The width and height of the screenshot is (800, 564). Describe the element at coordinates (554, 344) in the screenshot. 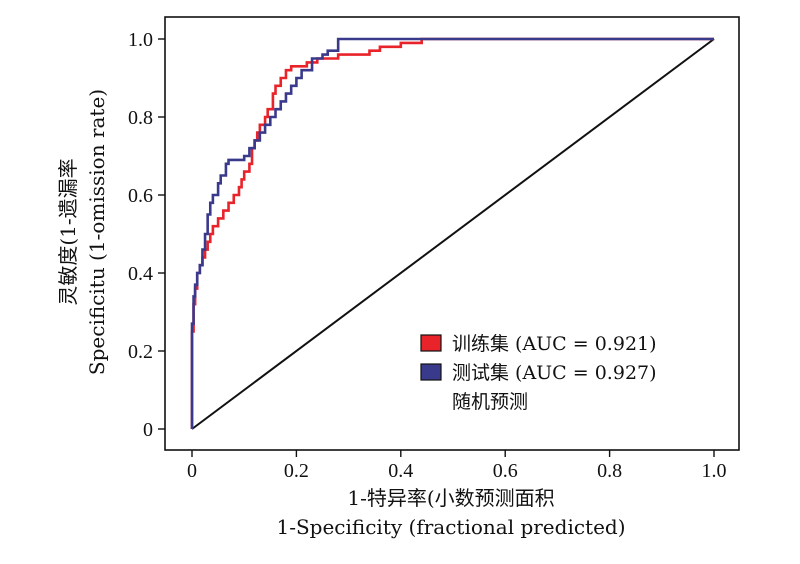

I see `legend-label: 训练集 (AUC = 0.921)` at that location.